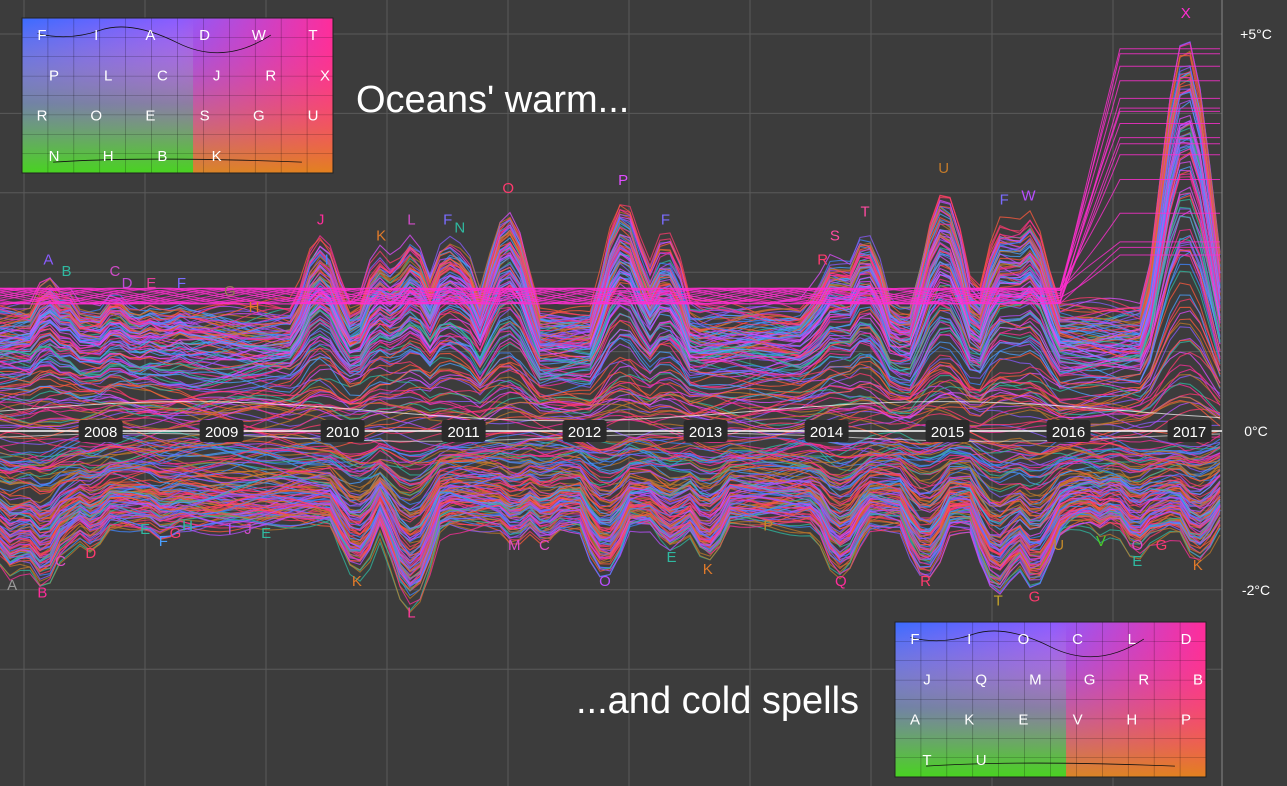  Describe the element at coordinates (1068, 432) in the screenshot. I see `year-label-text: 2016` at that location.